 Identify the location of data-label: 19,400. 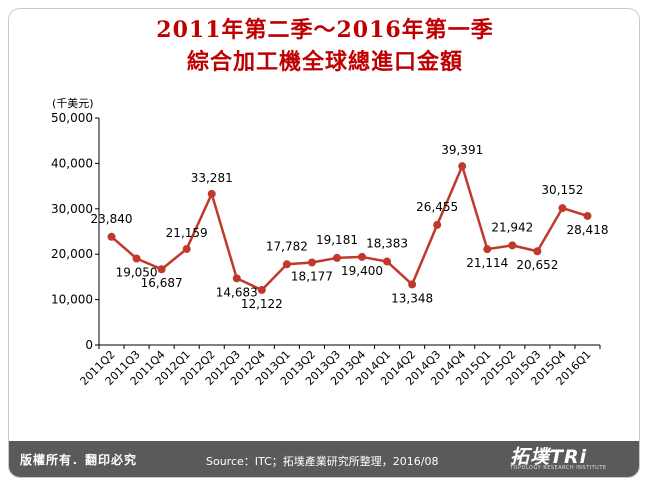
(362, 271).